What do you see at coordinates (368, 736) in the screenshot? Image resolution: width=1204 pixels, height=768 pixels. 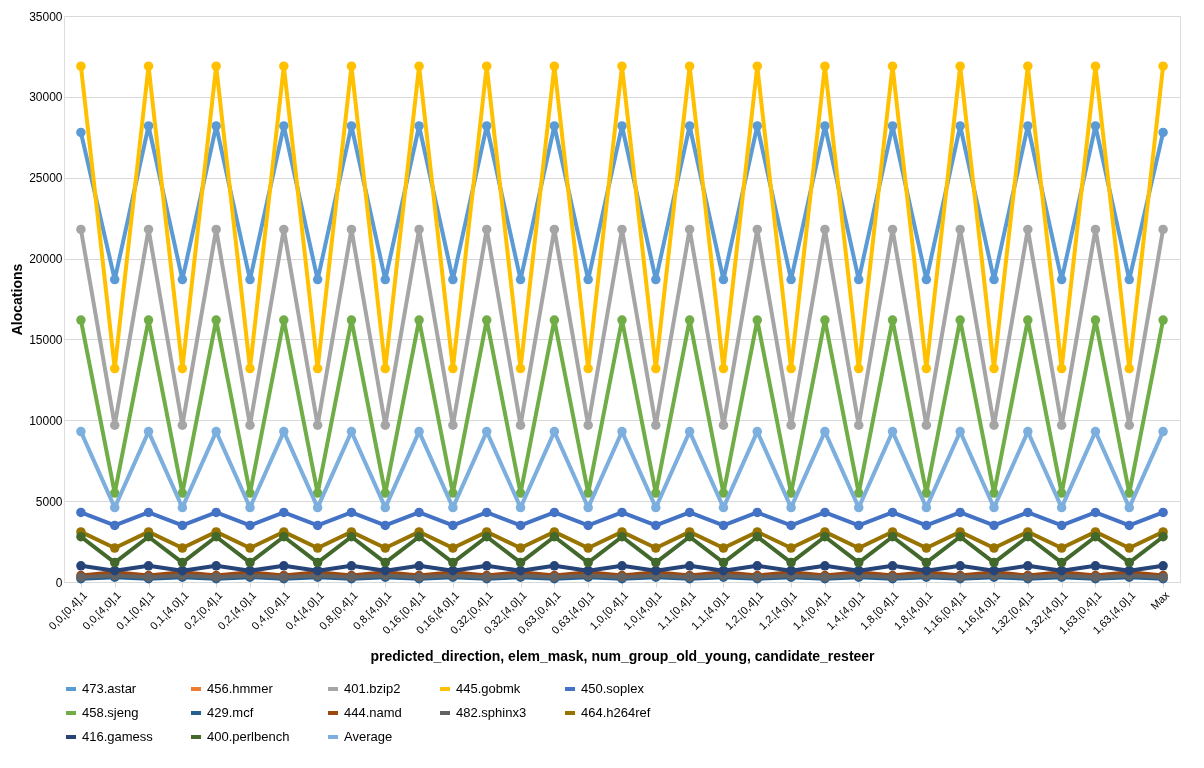 I see `legend-label: Average` at bounding box center [368, 736].